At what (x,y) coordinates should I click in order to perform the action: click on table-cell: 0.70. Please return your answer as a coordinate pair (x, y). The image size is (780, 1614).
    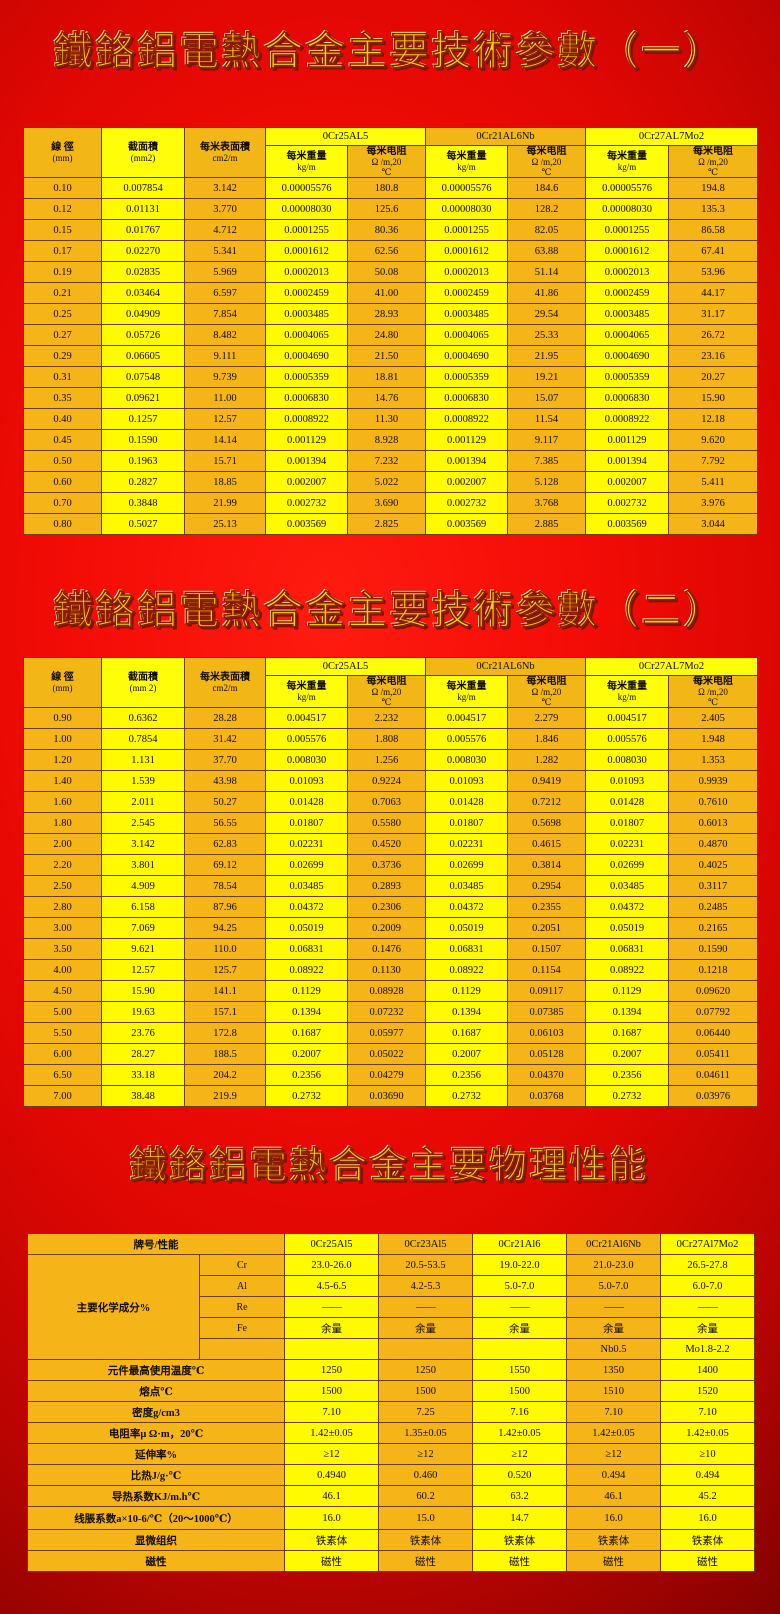
    Looking at the image, I should click on (62, 503).